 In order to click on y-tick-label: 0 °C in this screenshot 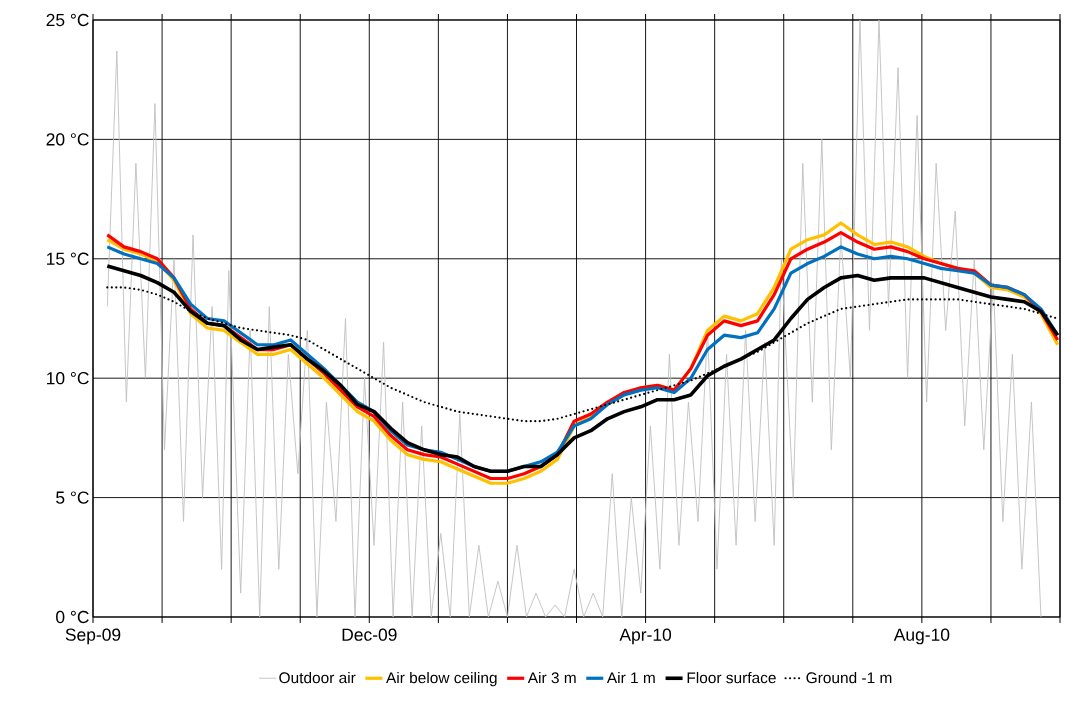, I will do `click(72, 617)`.